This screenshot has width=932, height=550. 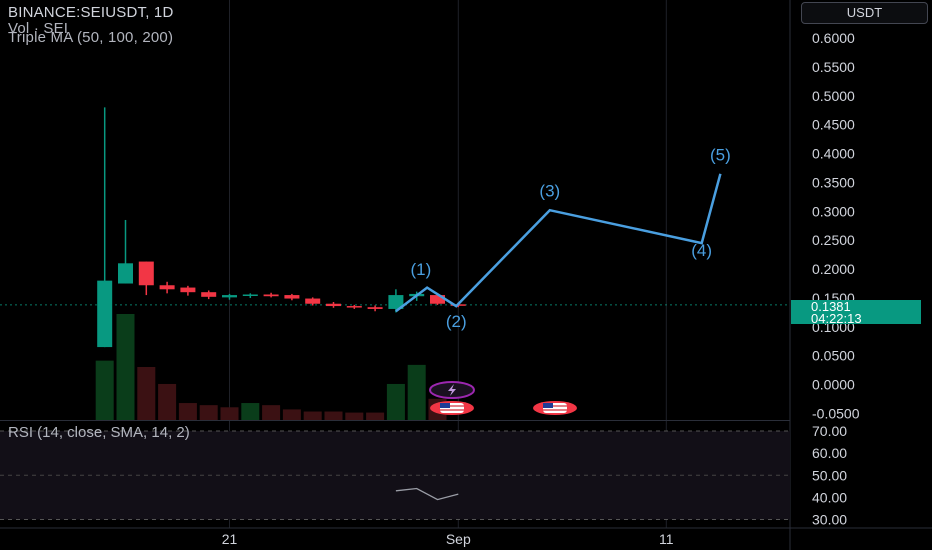 I want to click on price-tick-label: 0.4500, so click(x=833, y=125).